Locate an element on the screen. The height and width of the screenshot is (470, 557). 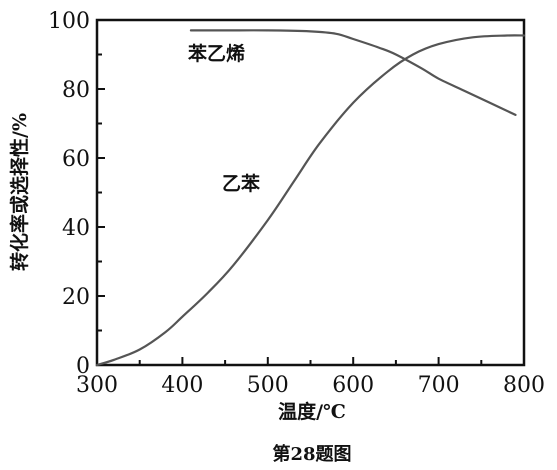
x-tick-label: 700 is located at coordinates (439, 385).